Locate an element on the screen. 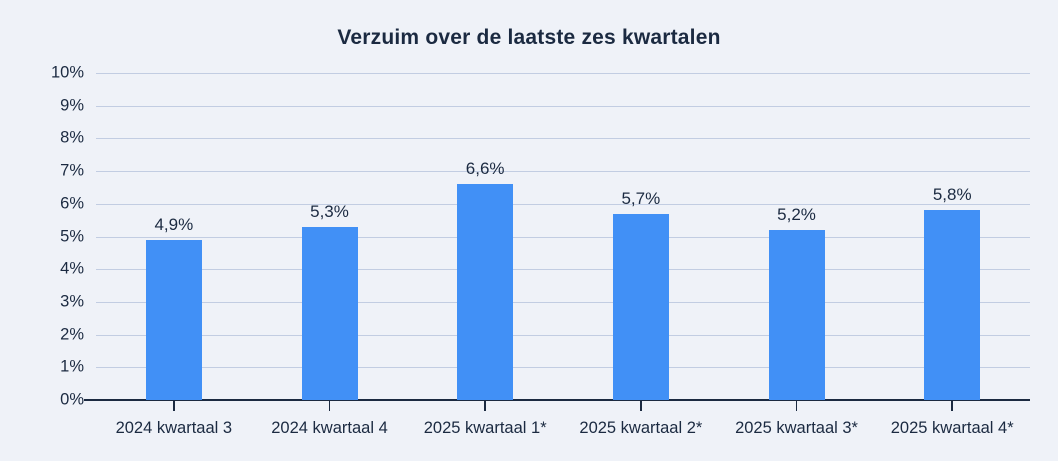 Image resolution: width=1058 pixels, height=461 pixels. y-tick-label: 7% is located at coordinates (72, 170).